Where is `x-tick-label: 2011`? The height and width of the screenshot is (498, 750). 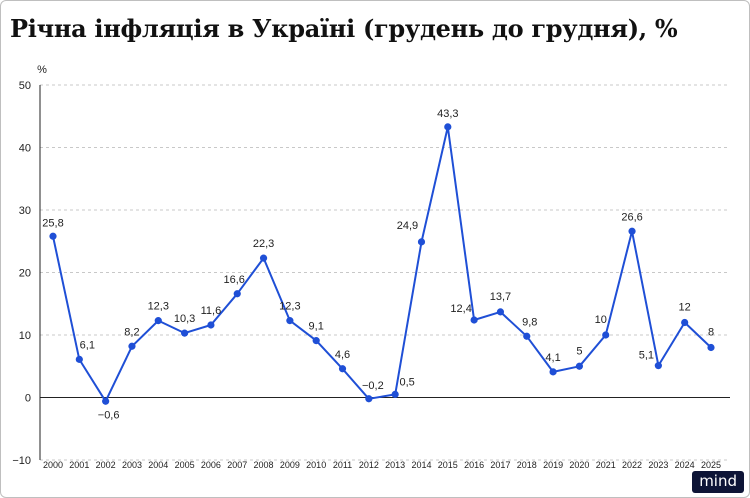 x-tick-label: 2011 is located at coordinates (342, 465).